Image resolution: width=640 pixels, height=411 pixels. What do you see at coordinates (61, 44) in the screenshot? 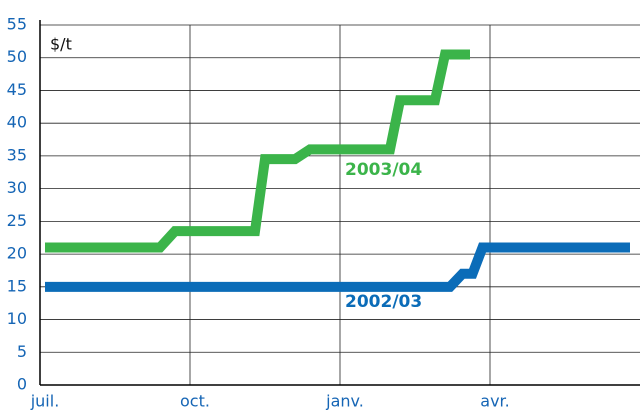
I see `y-unit-label: $/t` at bounding box center [61, 44].